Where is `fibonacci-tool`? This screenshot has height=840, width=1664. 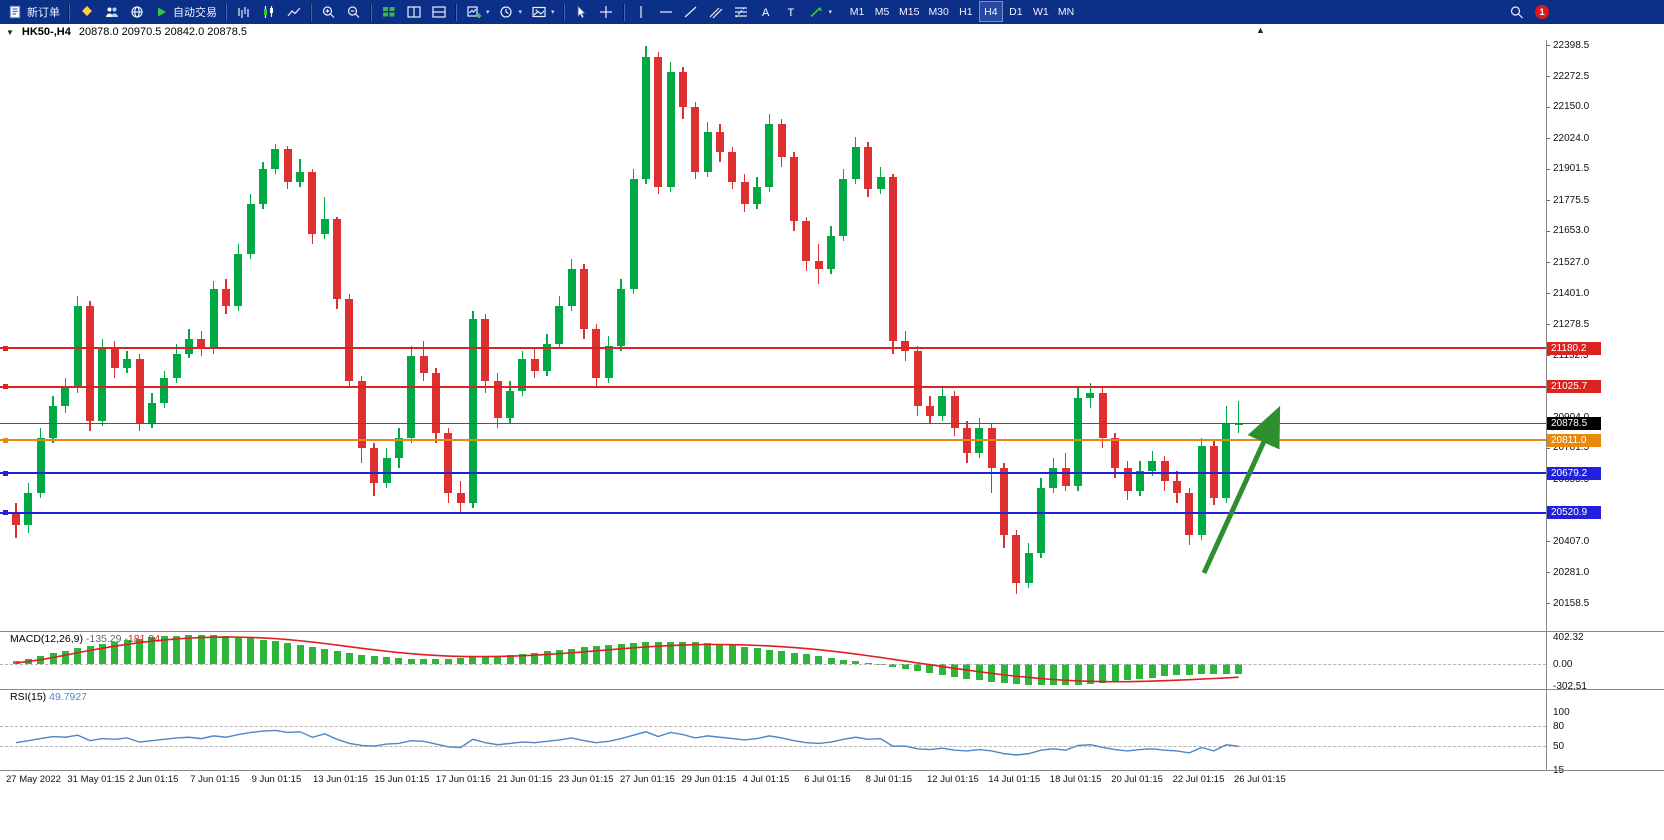
fibonacci-tool is located at coordinates (741, 12).